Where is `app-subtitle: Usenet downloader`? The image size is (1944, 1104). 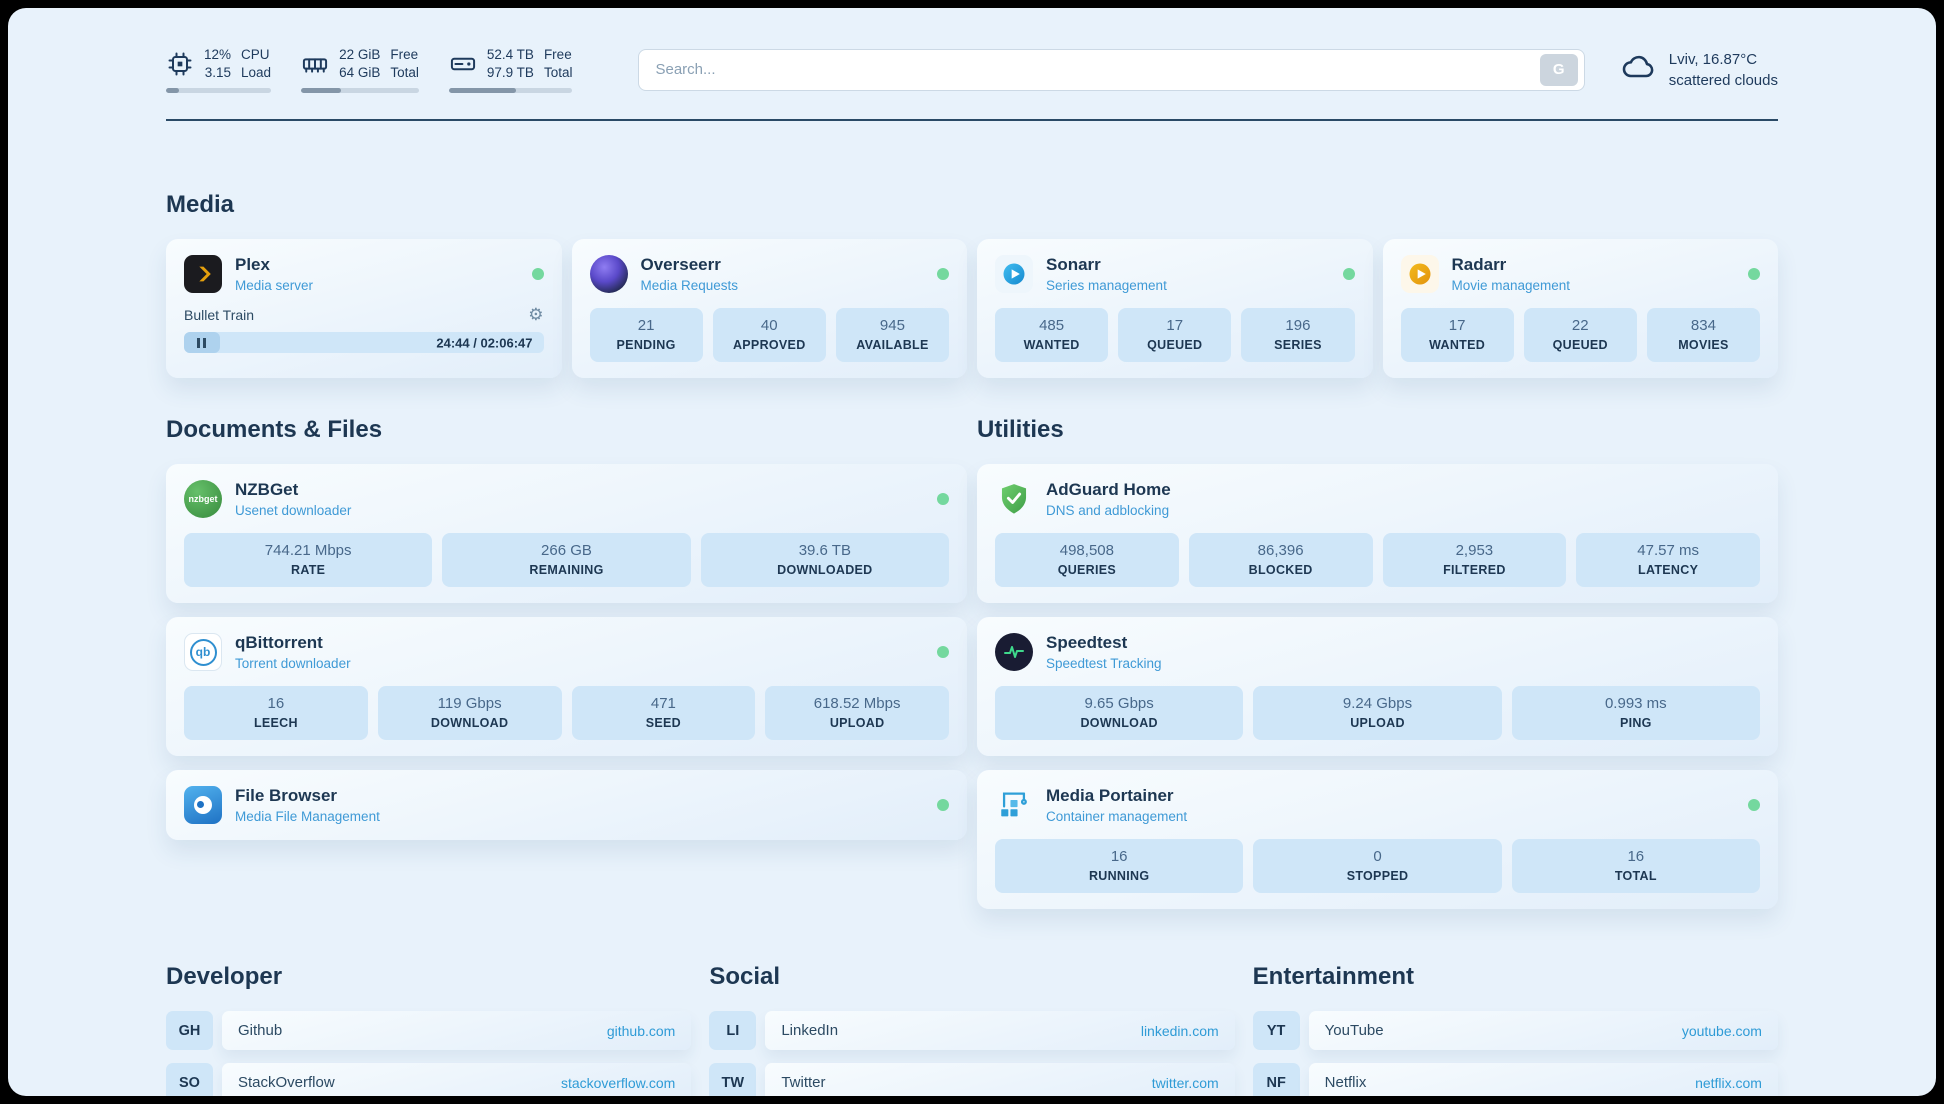 app-subtitle: Usenet downloader is located at coordinates (293, 511).